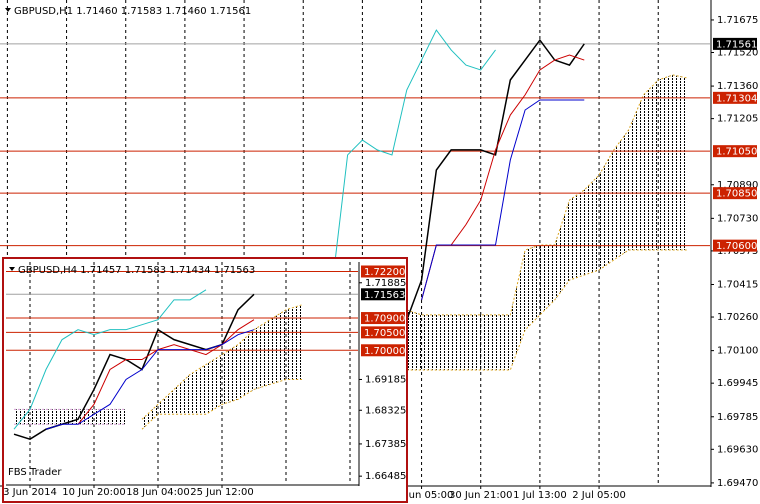 Image resolution: width=760 pixels, height=504 pixels. I want to click on level-label: 1.70850, so click(736, 194).